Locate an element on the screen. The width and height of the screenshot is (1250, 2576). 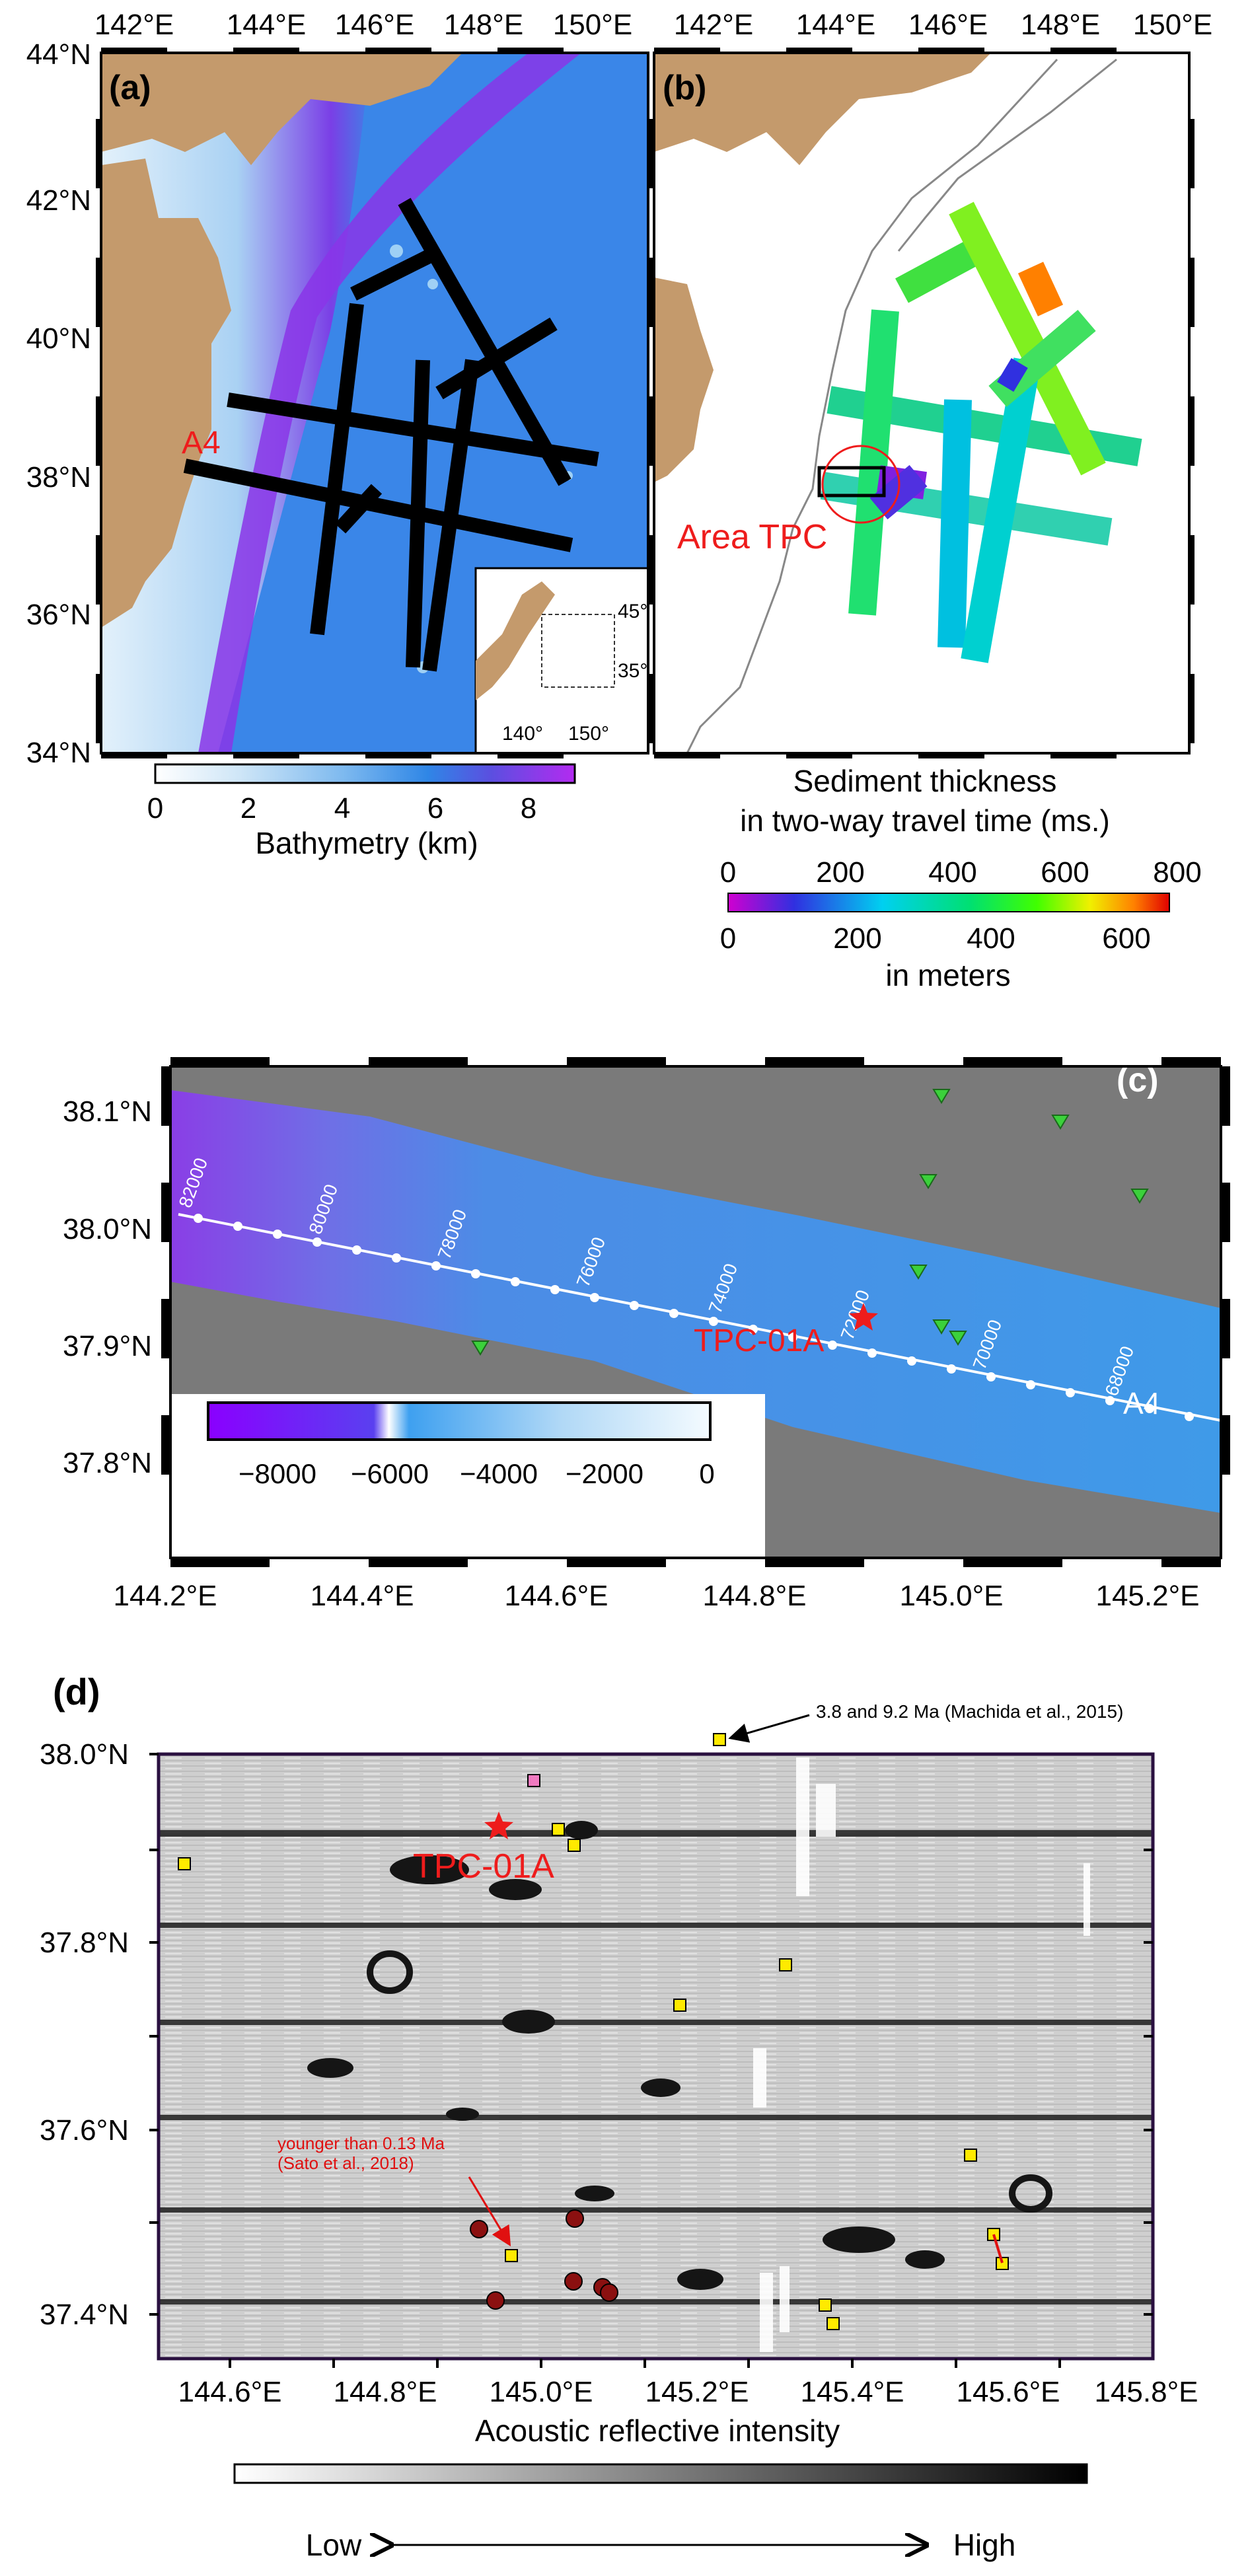
panel-c-lat-tick: 38.0°N is located at coordinates (108, 1229).